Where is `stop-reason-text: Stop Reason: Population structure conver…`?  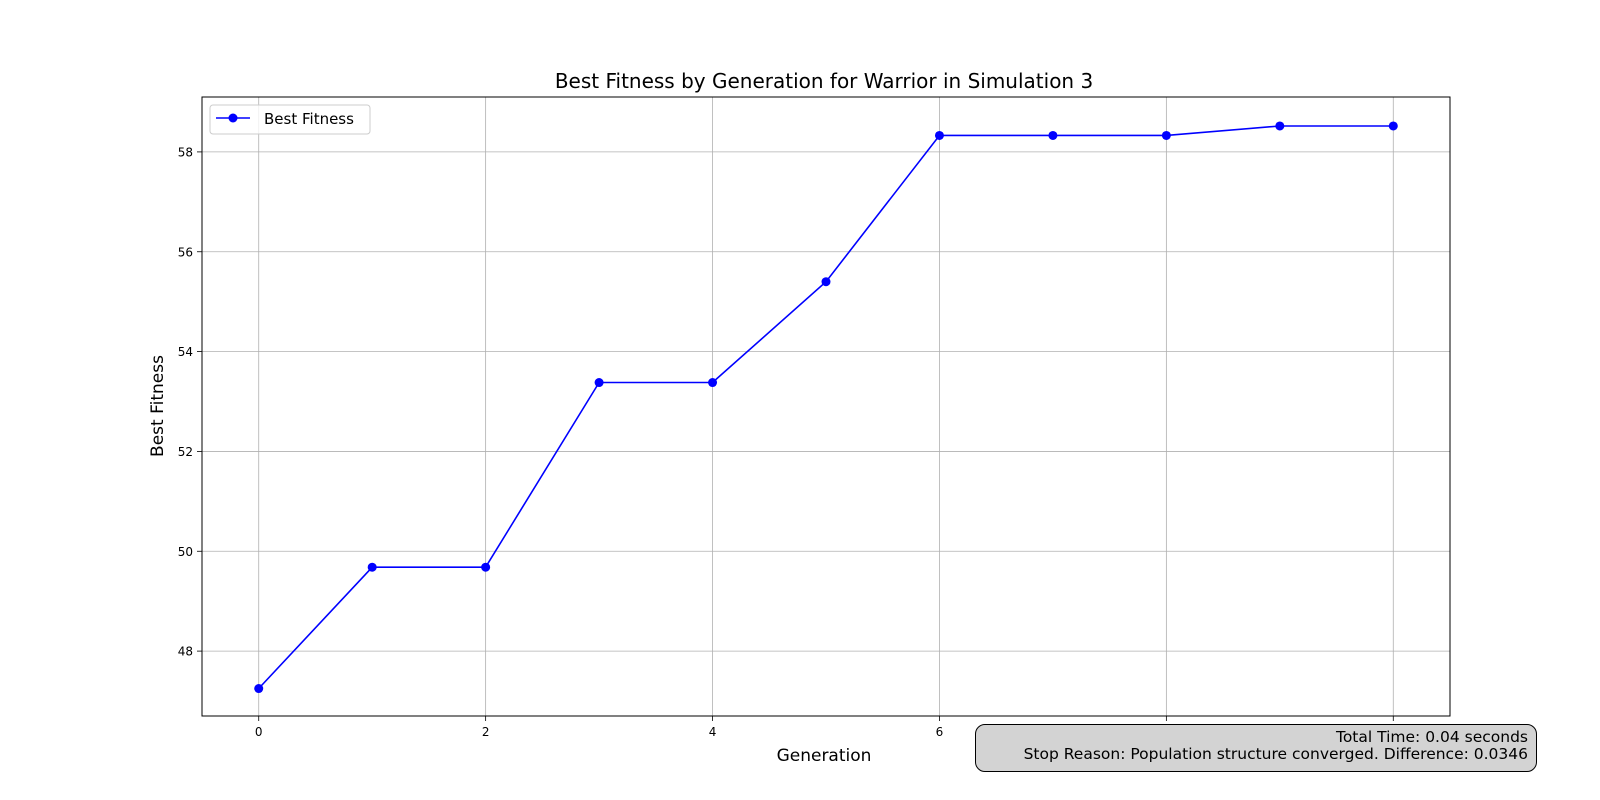
stop-reason-text: Stop Reason: Population structure conver… is located at coordinates (1275, 754).